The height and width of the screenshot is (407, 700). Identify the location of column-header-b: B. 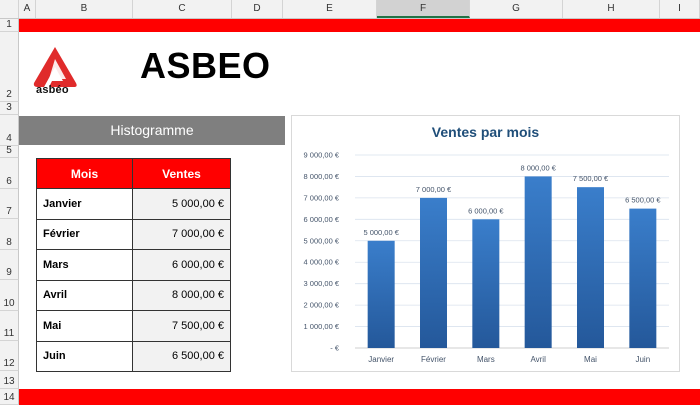
(84, 9).